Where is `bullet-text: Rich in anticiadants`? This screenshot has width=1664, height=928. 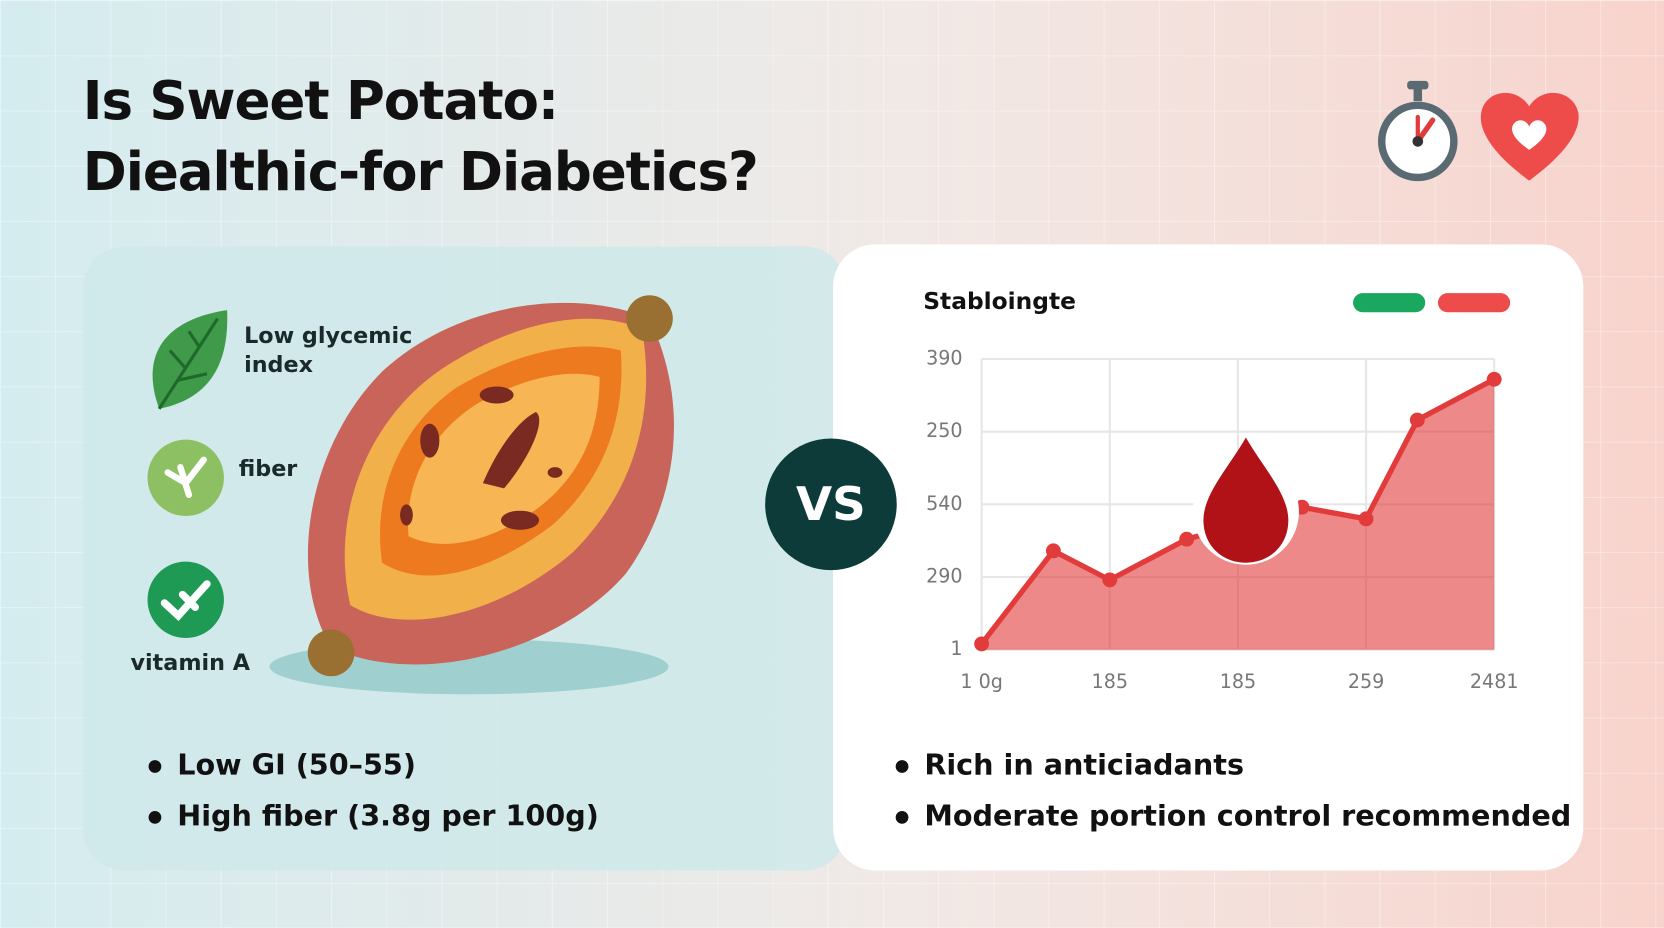
bullet-text: Rich in anticiadants is located at coordinates (1084, 764).